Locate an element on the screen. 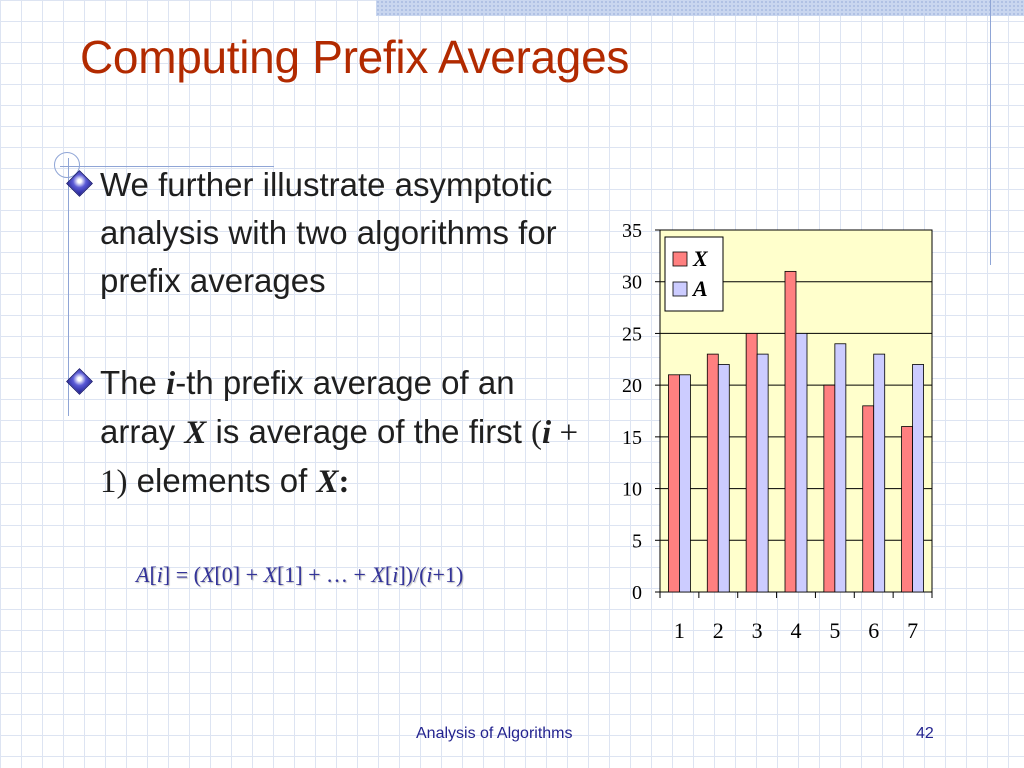  decorative-circle is located at coordinates (67, 165).